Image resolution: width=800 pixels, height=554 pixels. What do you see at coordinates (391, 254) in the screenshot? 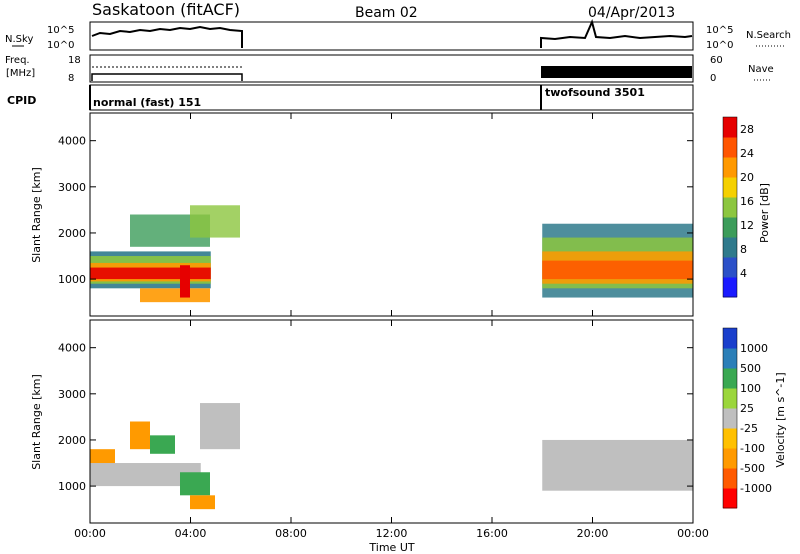
I see `power-blobs` at bounding box center [391, 254].